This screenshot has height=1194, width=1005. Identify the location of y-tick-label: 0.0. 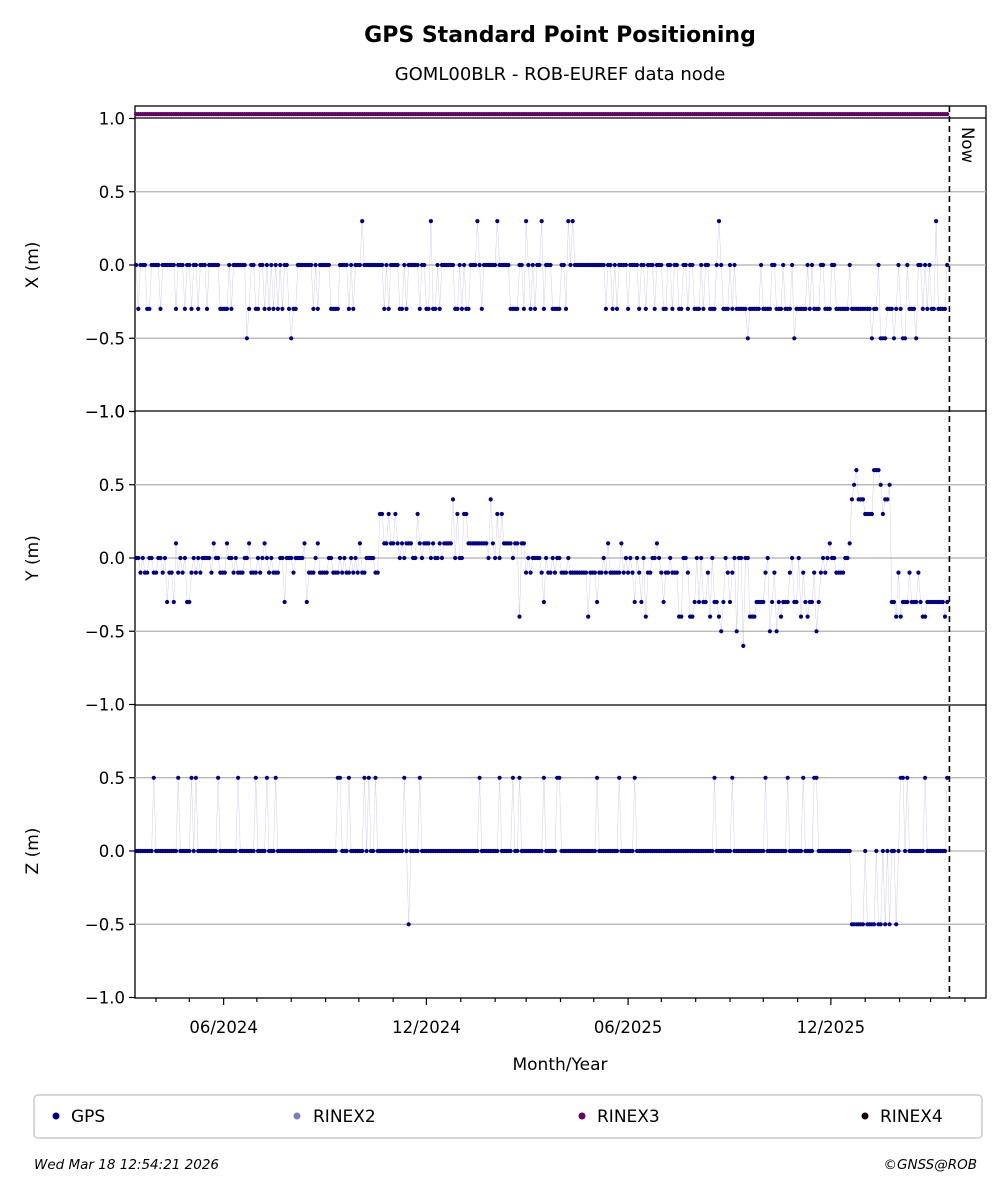
(112, 265).